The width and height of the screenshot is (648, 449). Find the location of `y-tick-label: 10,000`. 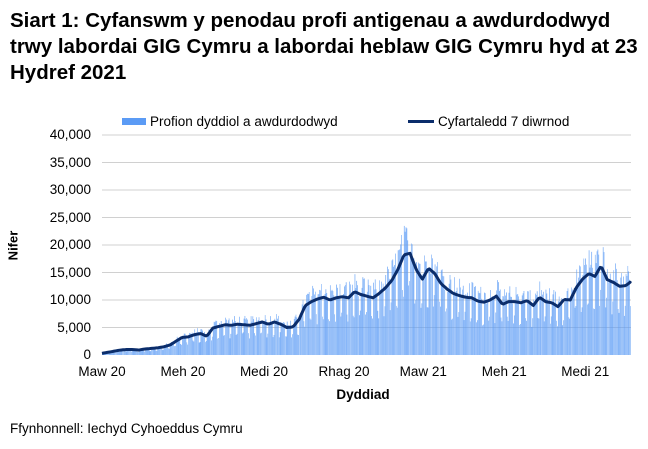

y-tick-label: 10,000 is located at coordinates (70, 299).